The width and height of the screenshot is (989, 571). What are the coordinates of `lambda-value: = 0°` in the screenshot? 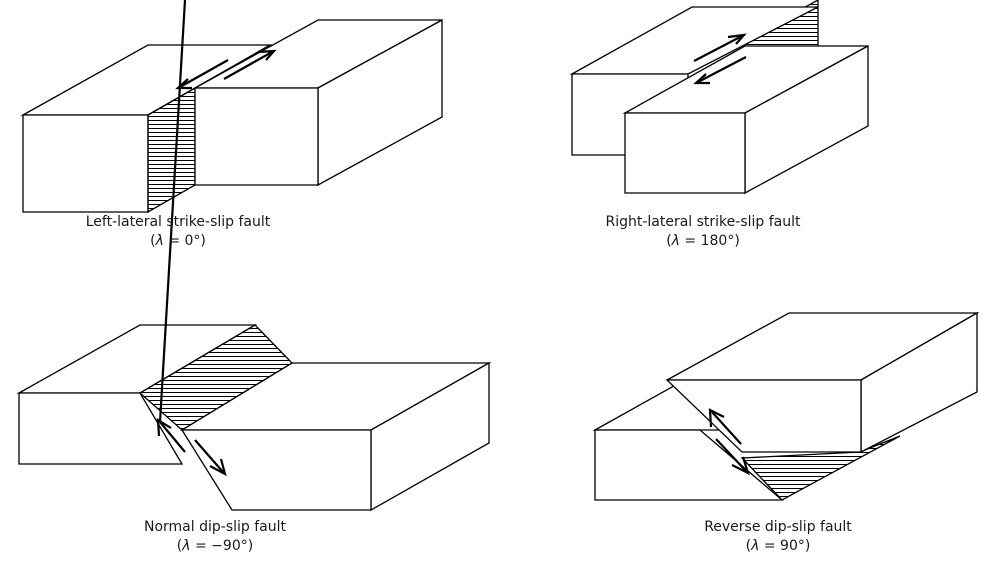 It's located at (182, 241).